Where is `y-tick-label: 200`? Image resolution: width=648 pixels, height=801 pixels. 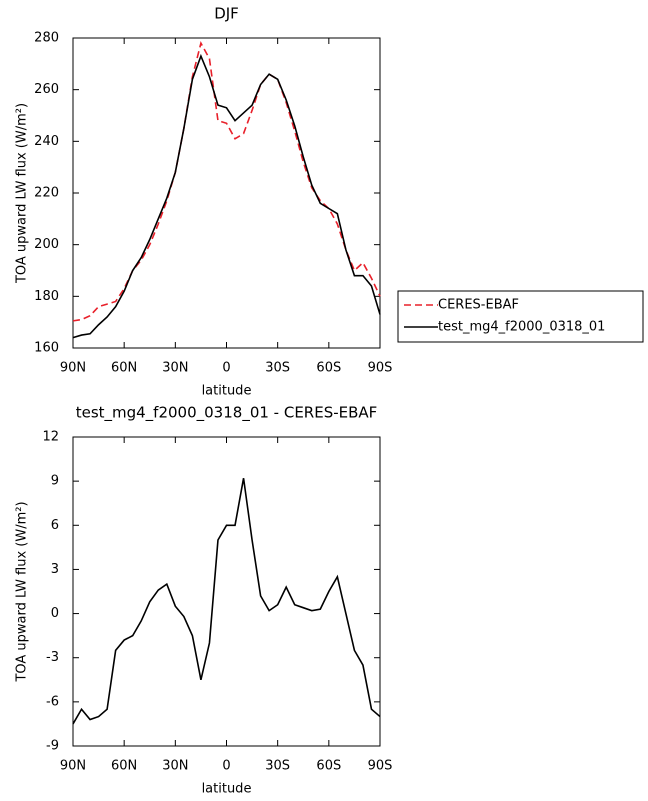 y-tick-label: 200 is located at coordinates (46, 244).